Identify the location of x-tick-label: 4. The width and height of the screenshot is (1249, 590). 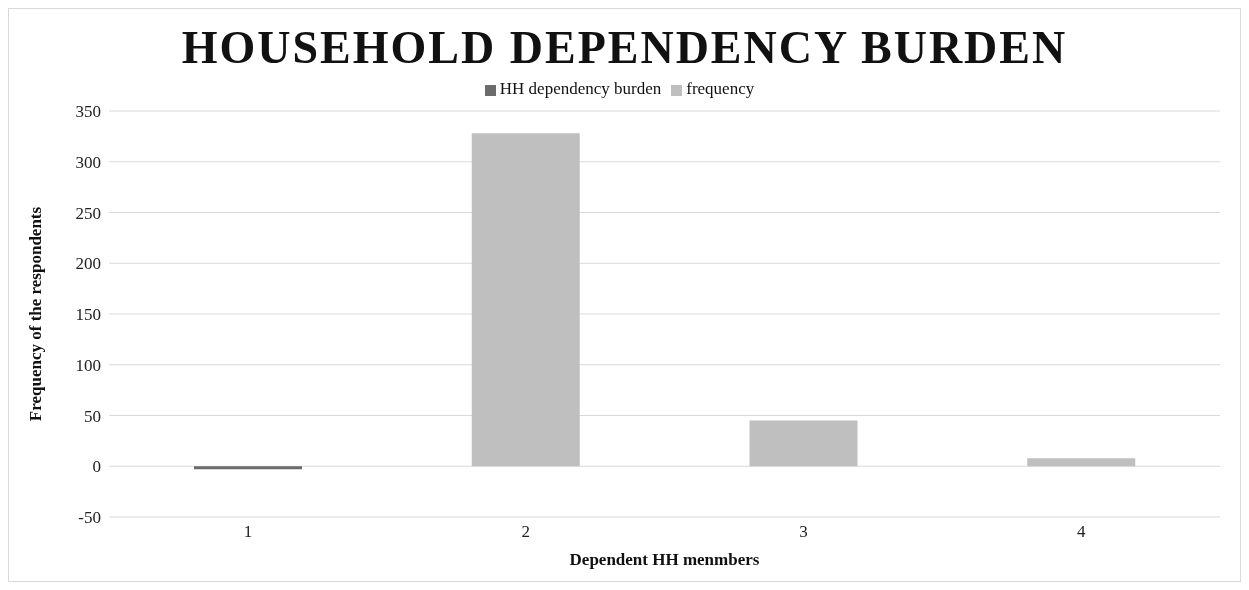
(1081, 532).